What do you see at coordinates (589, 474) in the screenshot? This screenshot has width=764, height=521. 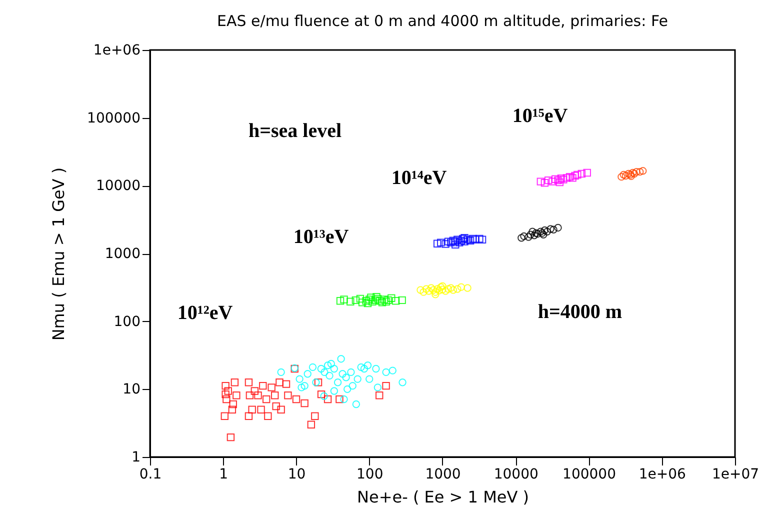 I see `x-tick-label: 100000` at bounding box center [589, 474].